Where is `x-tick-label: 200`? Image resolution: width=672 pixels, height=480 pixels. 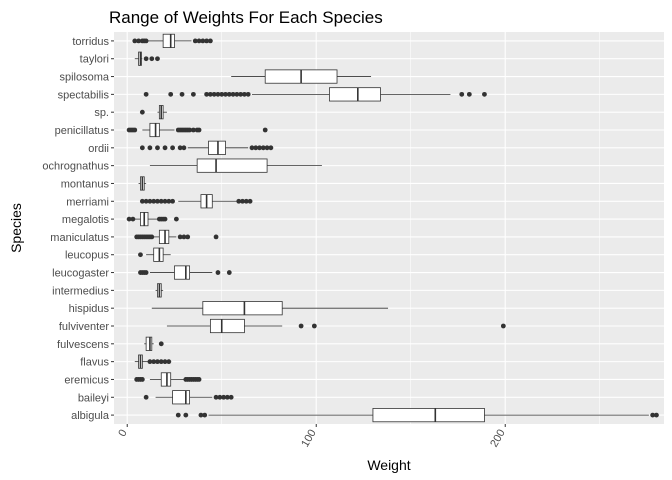 x-tick-label: 200 is located at coordinates (498, 439).